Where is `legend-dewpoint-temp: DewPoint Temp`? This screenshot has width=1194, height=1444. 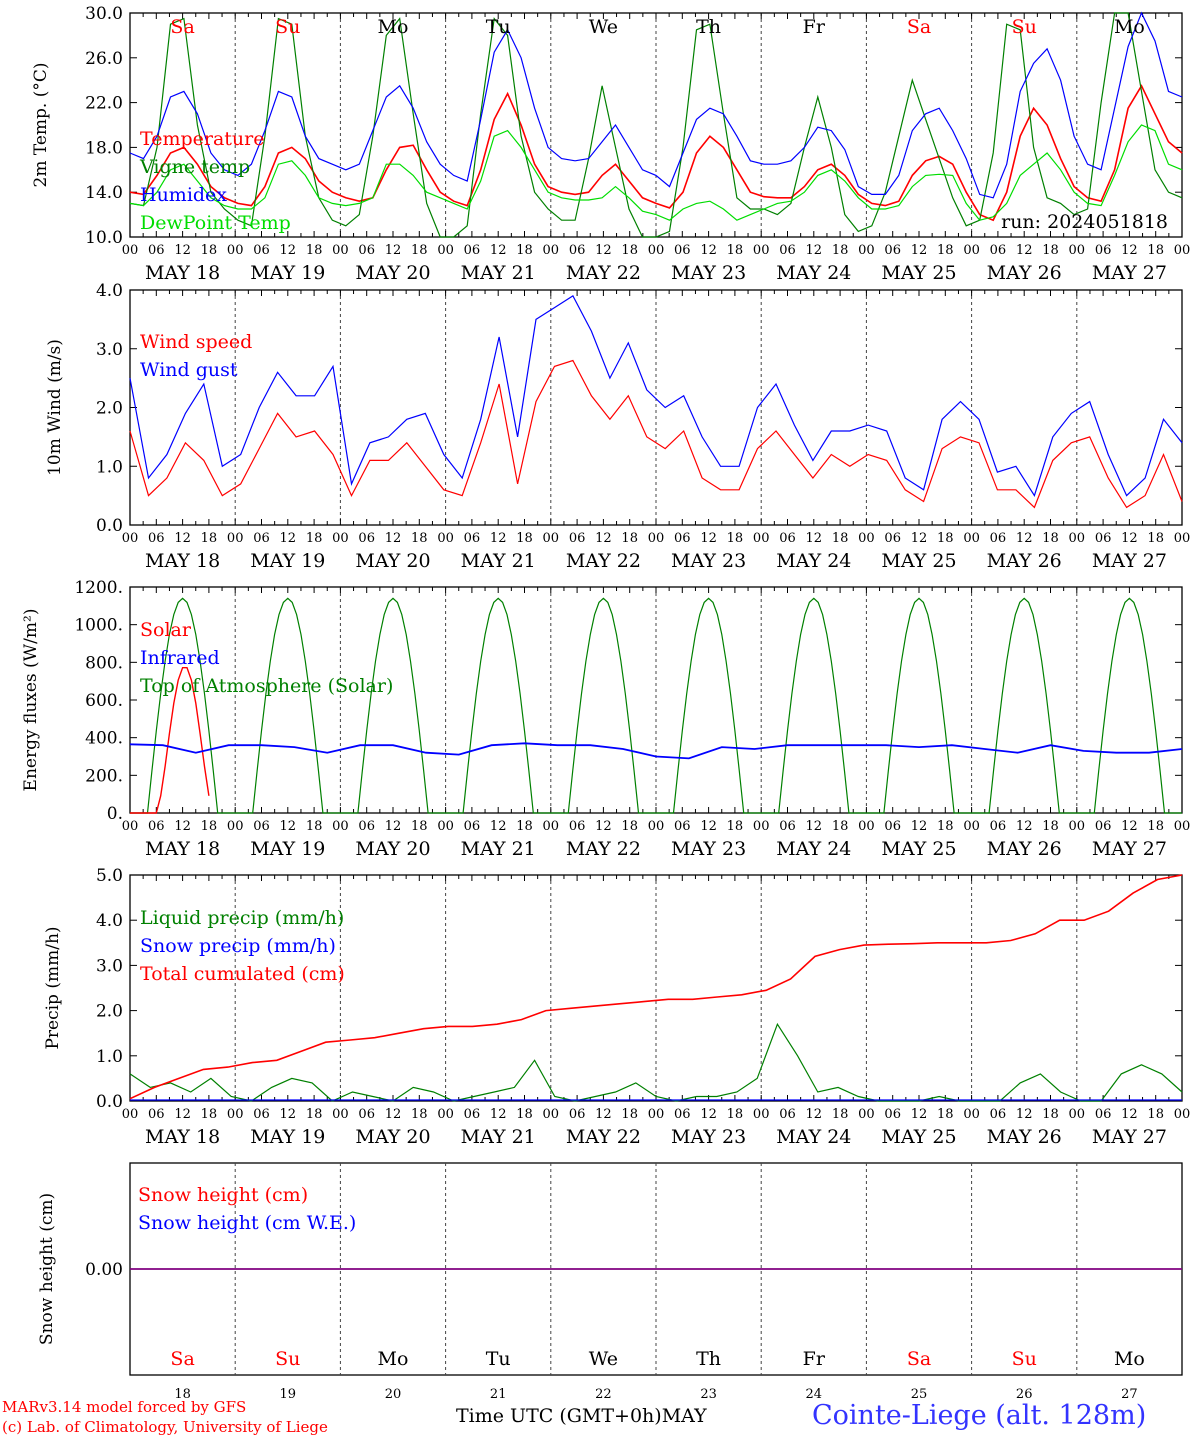
legend-dewpoint-temp: DewPoint Temp is located at coordinates (215, 223).